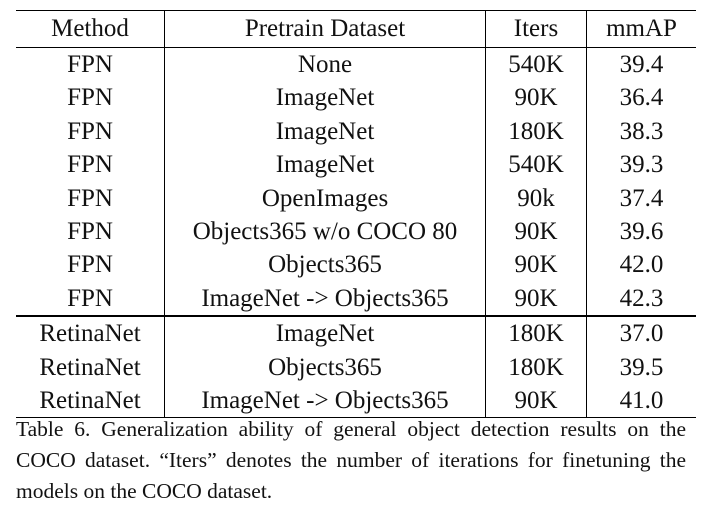 This screenshot has width=702, height=523. I want to click on cell-iters: 90k, so click(536, 198).